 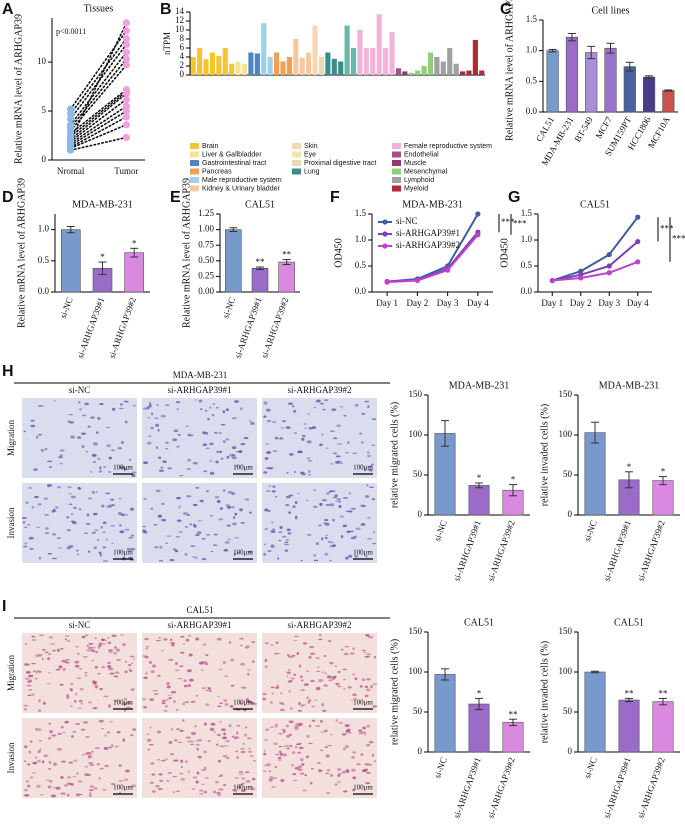 What do you see at coordinates (44, 110) in the screenshot?
I see `y-tick-label: 5` at bounding box center [44, 110].